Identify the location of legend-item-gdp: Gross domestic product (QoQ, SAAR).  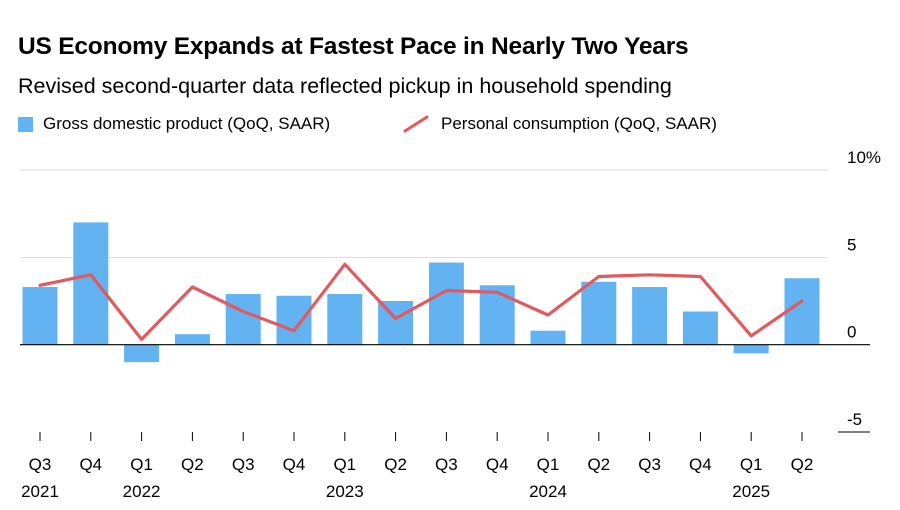
(174, 124).